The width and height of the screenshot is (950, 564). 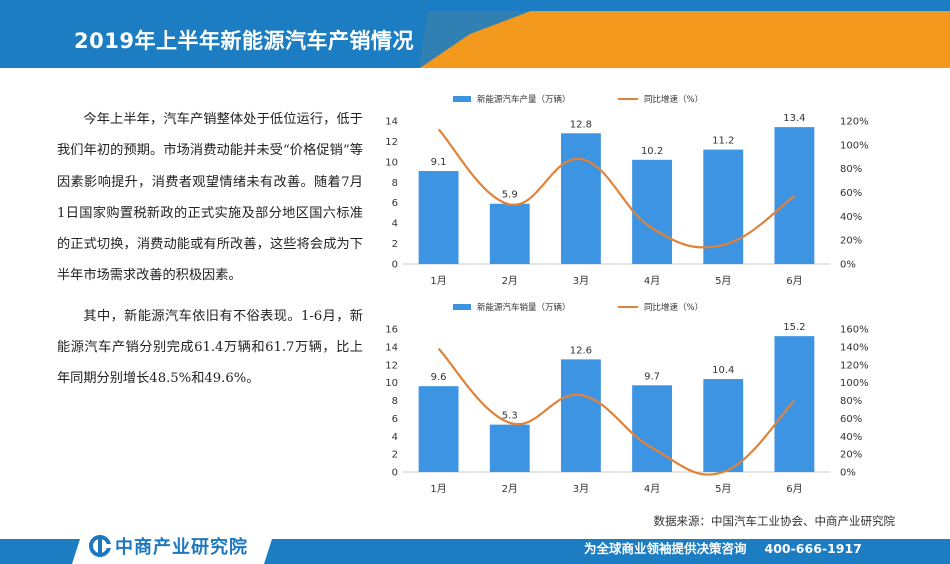 I want to click on y-tick-label: 16, so click(x=391, y=330).